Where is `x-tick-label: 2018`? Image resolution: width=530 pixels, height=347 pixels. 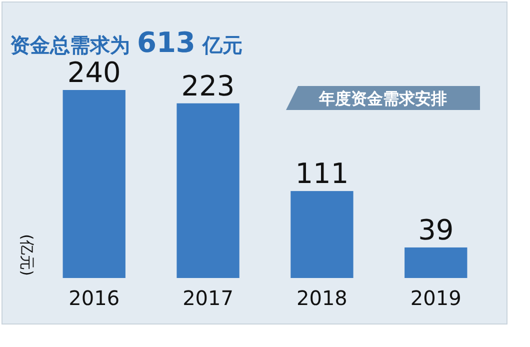 x-tick-label: 2018 is located at coordinates (322, 298).